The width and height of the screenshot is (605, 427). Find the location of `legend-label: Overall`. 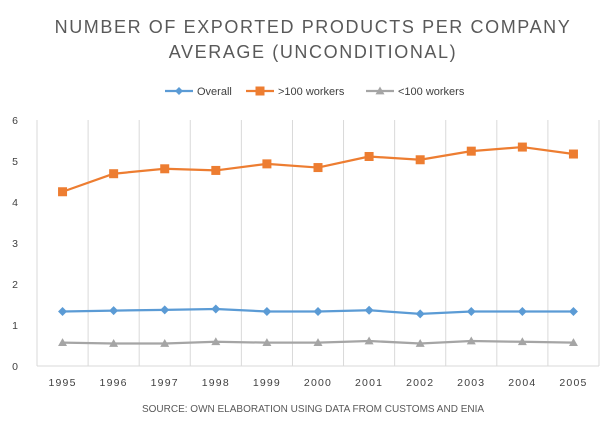

legend-label: Overall is located at coordinates (214, 92).